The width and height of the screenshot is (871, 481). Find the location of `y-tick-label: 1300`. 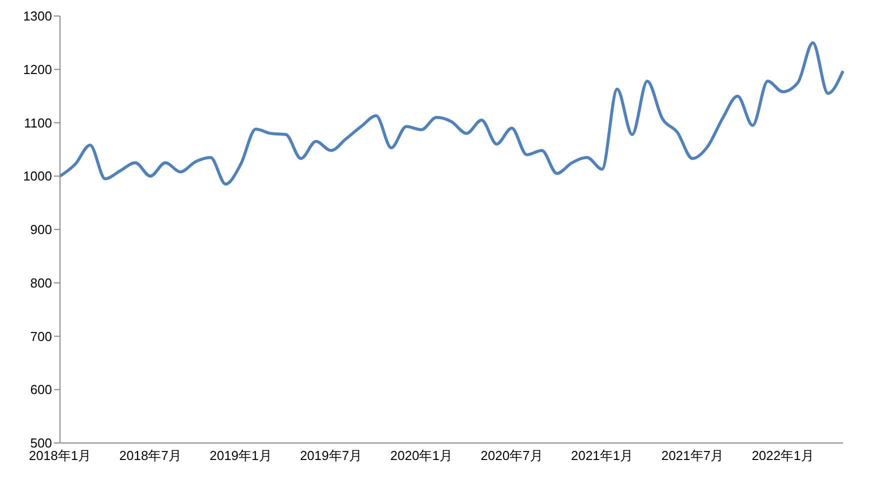

y-tick-label: 1300 is located at coordinates (37, 16).